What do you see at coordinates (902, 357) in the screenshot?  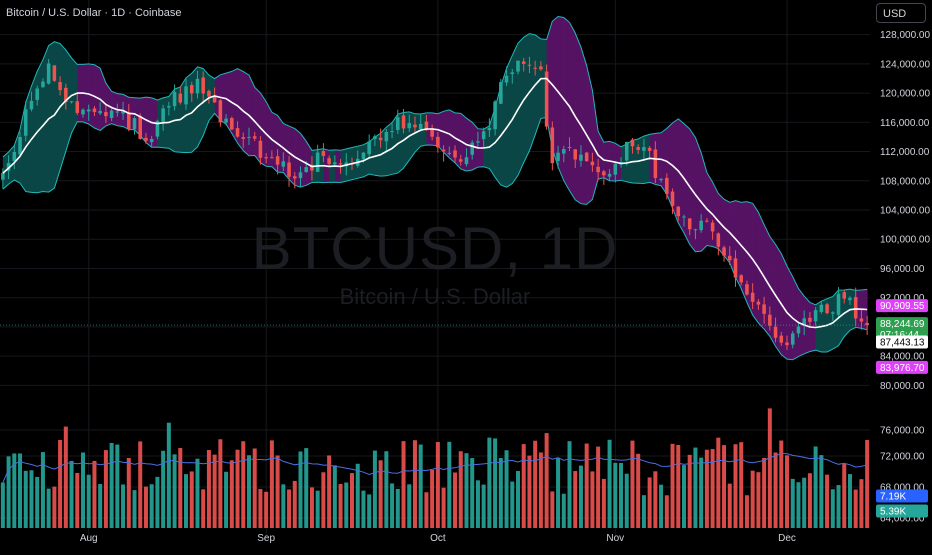 I see `price-tick-label: 84,000.00` at bounding box center [902, 357].